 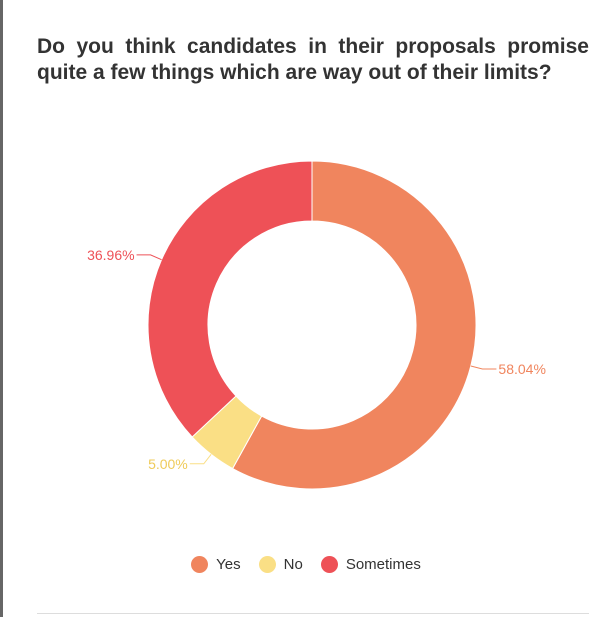 What do you see at coordinates (313, 613) in the screenshot?
I see `bottom-divider` at bounding box center [313, 613].